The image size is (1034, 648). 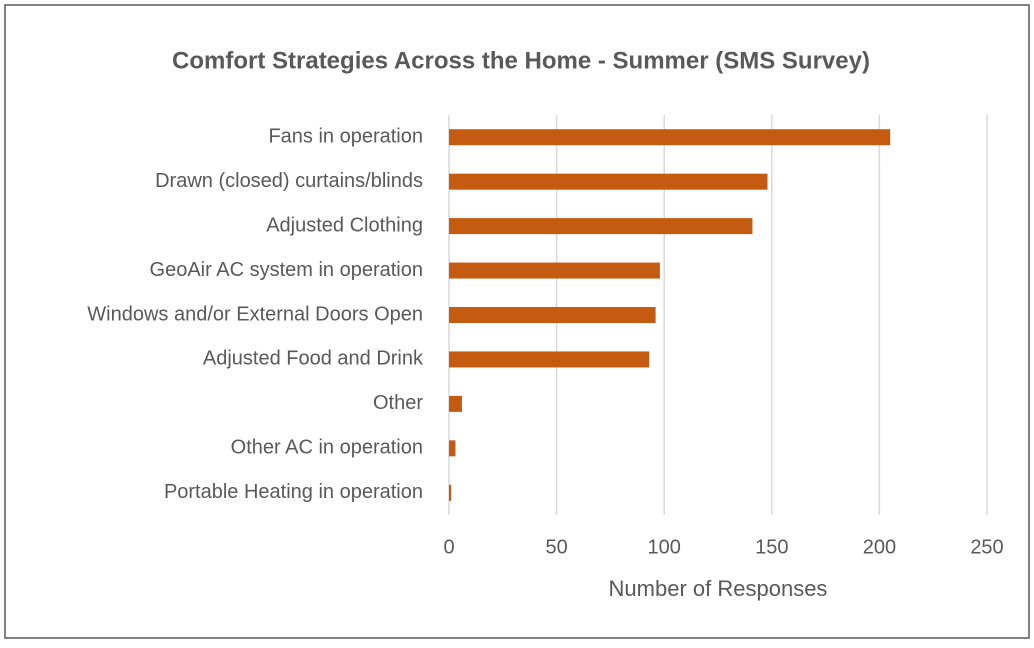 What do you see at coordinates (448, 547) in the screenshot?
I see `x-tick-label: 0` at bounding box center [448, 547].